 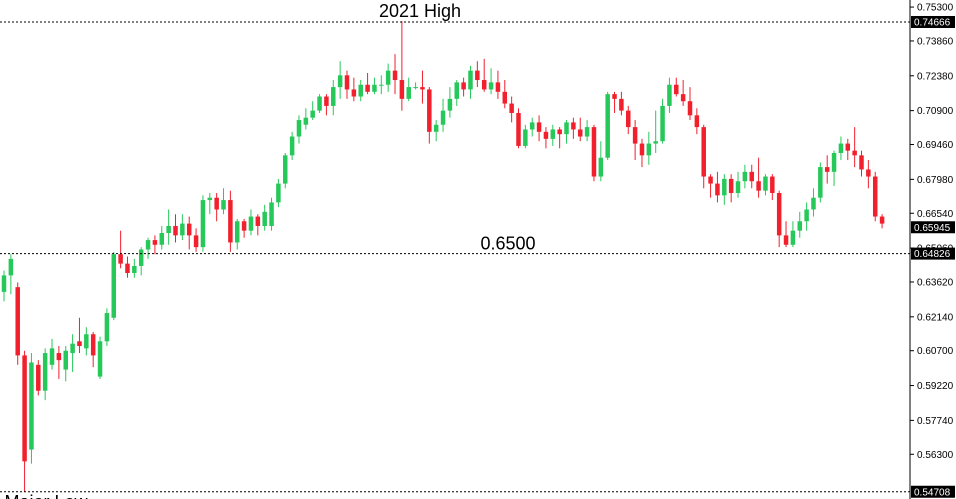 I want to click on level-annotation: Major Low, so click(x=46, y=495).